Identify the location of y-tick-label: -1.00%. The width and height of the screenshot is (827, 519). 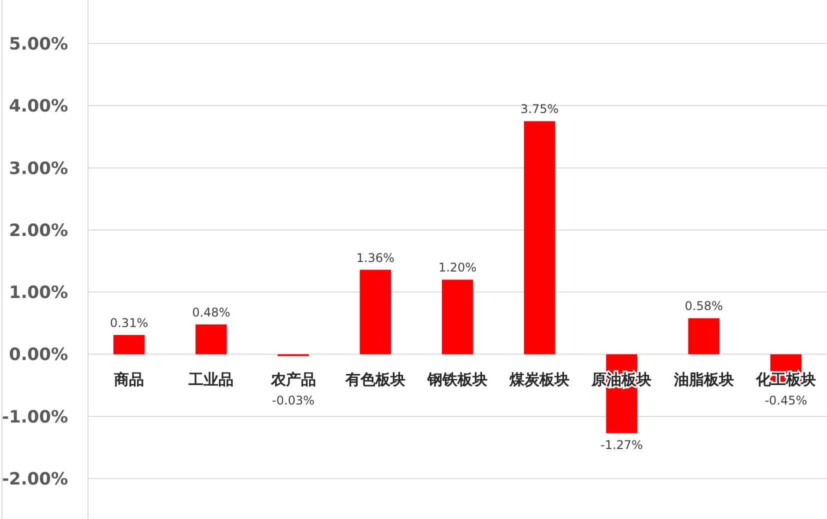
(35, 417).